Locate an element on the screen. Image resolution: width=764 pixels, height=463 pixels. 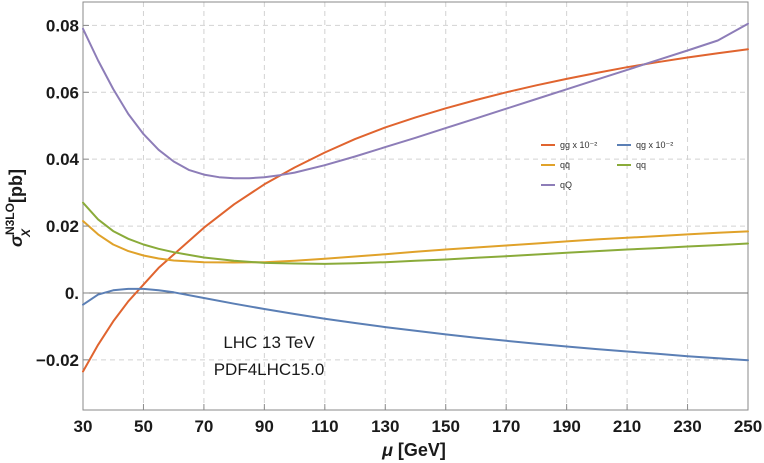
x-axis-label: μ [GeV] is located at coordinates (413, 450).